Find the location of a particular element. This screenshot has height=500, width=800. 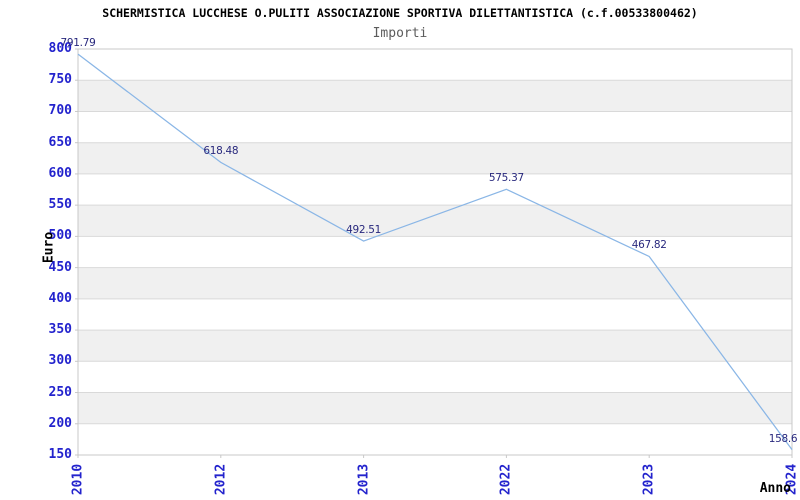

y-tick-label: 700 is located at coordinates (60, 111).